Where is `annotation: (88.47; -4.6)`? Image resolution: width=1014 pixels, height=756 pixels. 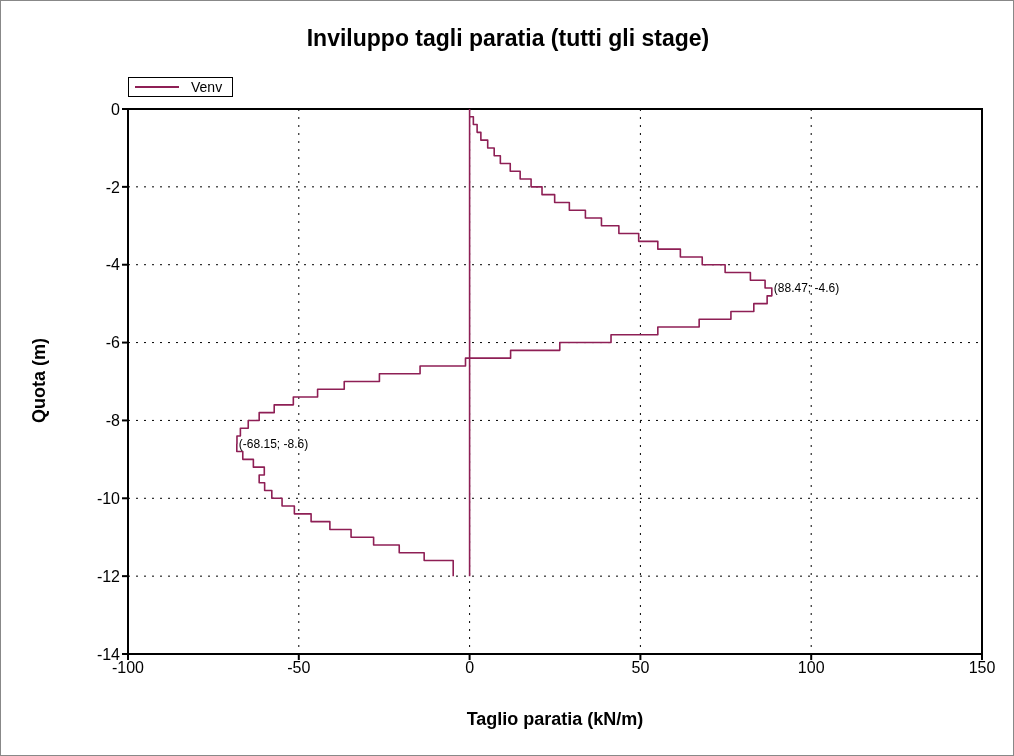 annotation: (88.47; -4.6) is located at coordinates (806, 288).